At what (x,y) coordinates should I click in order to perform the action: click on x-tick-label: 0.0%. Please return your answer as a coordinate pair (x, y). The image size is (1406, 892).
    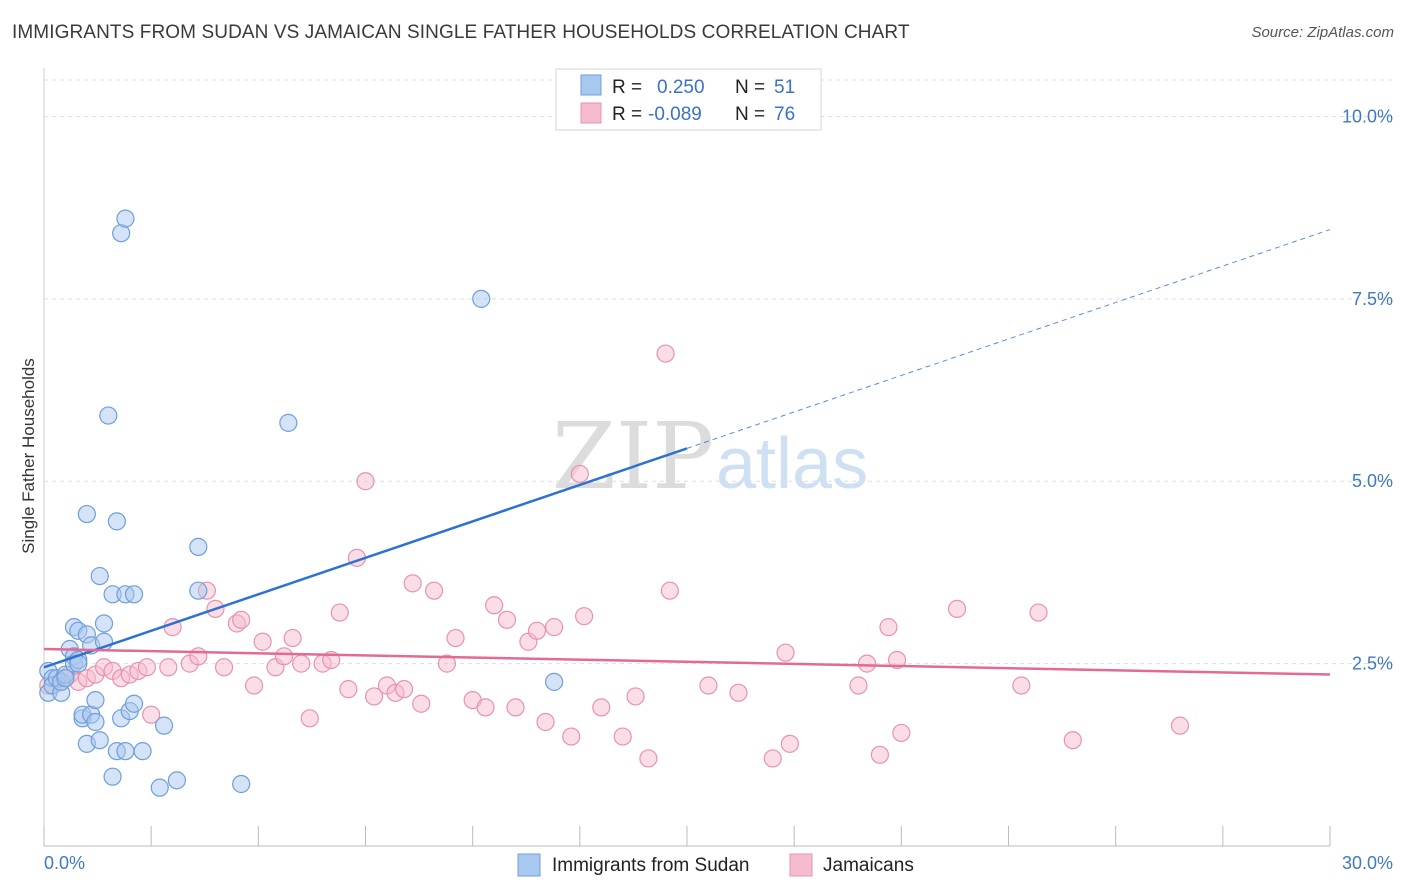
    Looking at the image, I should click on (64, 863).